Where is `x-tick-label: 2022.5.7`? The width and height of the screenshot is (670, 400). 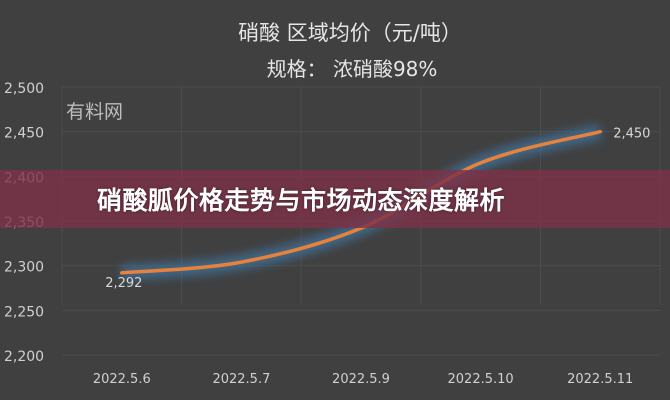 x-tick-label: 2022.5.7 is located at coordinates (241, 379).